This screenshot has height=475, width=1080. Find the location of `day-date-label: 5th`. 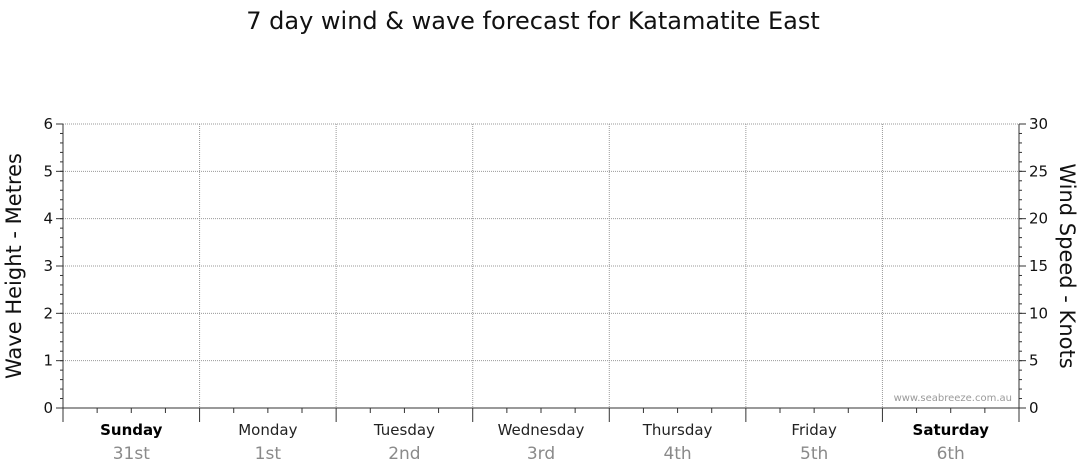

day-date-label: 5th is located at coordinates (814, 454).